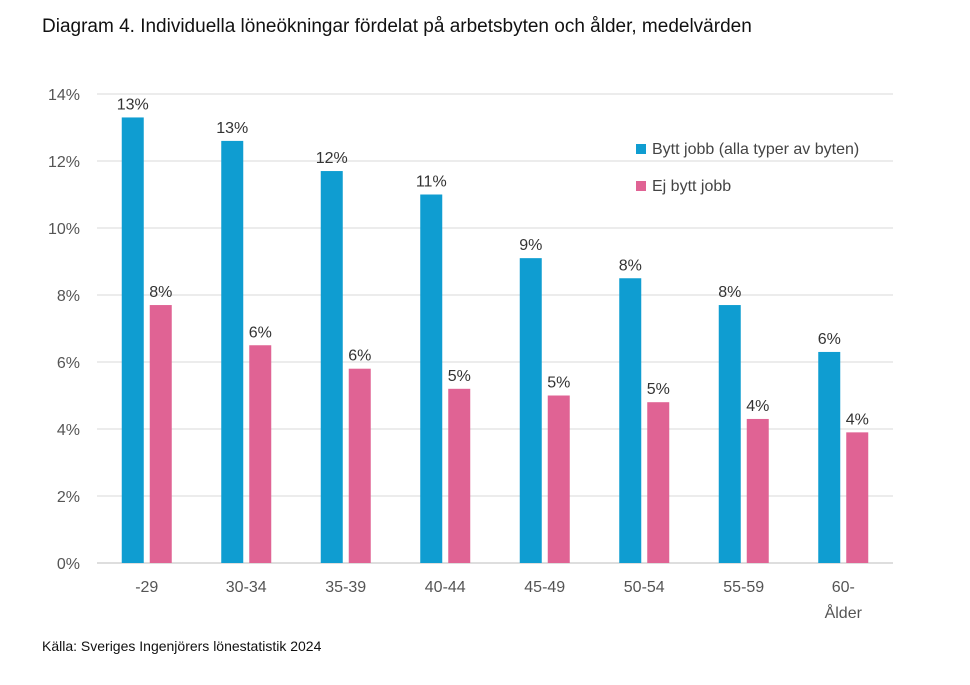 The width and height of the screenshot is (970, 685). Describe the element at coordinates (68, 363) in the screenshot. I see `y-tick-label: 6%` at that location.